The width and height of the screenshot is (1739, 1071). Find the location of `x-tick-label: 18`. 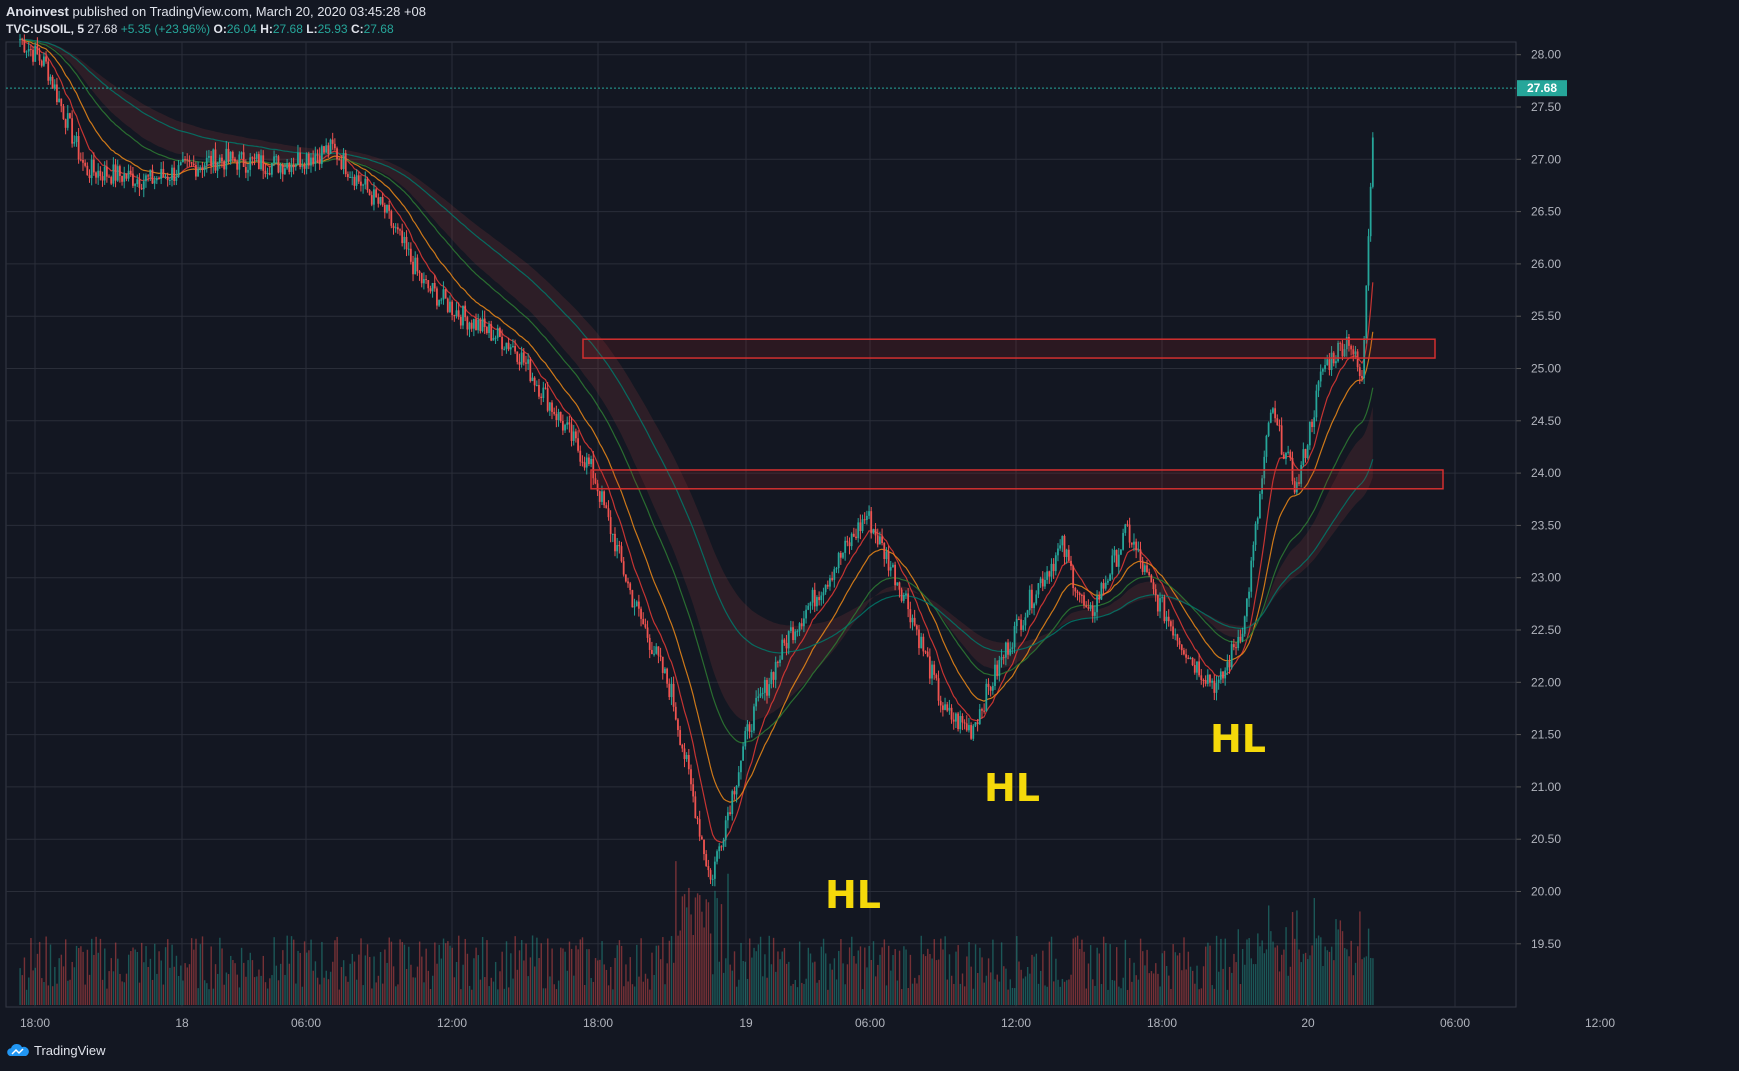

x-tick-label: 18 is located at coordinates (182, 1023).